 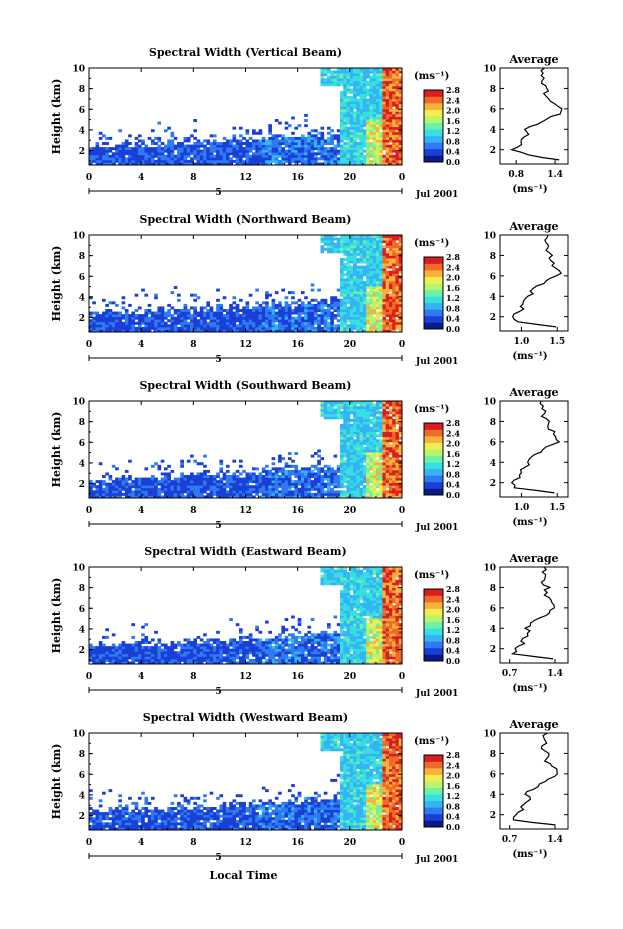 I want to click on colorbar-swatch, so click(x=433, y=260).